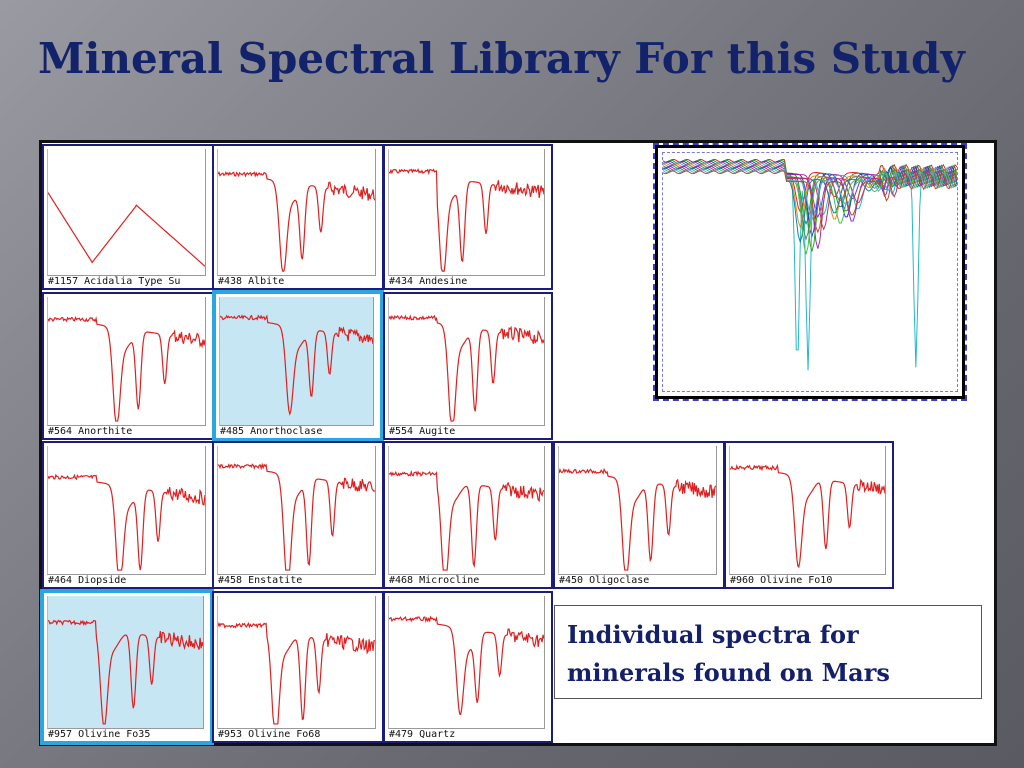  Describe the element at coordinates (269, 734) in the screenshot. I see `spectrum-label: #953 Olivine Fo68` at that location.